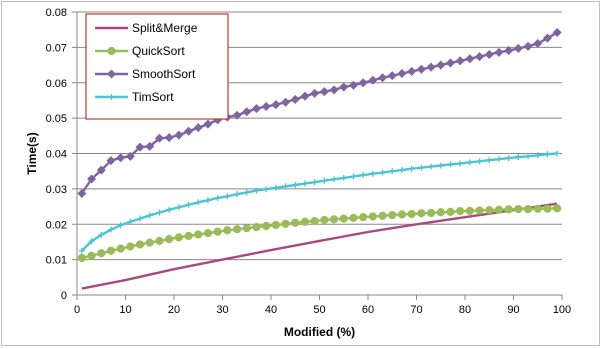  Describe the element at coordinates (158, 51) in the screenshot. I see `legend-label: QuickSort` at that location.